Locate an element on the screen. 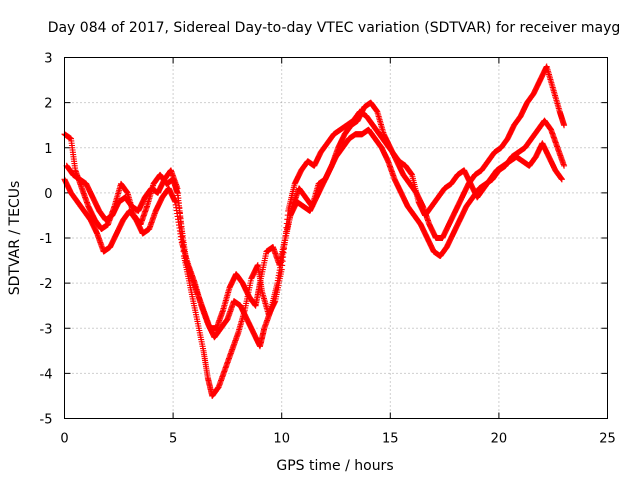 The image size is (640, 480). y-tick-label: 3 is located at coordinates (48, 59).